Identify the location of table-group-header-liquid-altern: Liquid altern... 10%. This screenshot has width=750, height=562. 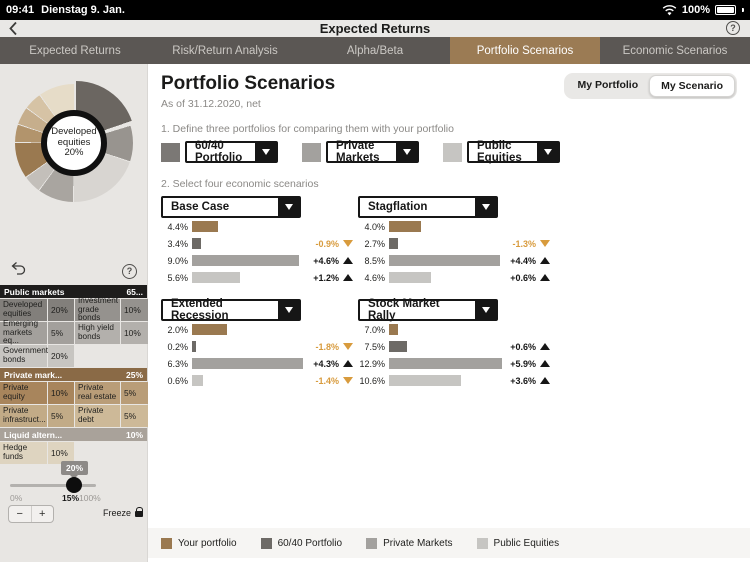
(73, 434).